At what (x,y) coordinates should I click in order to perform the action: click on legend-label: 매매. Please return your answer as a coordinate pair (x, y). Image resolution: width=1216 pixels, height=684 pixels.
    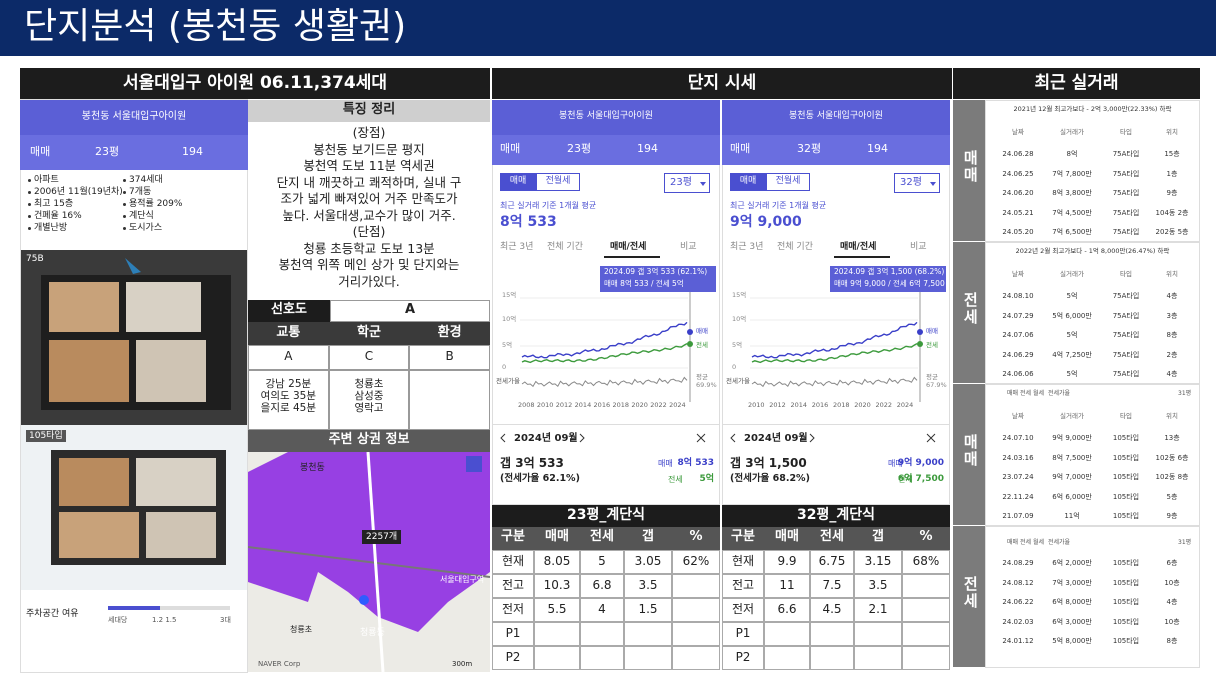
    Looking at the image, I should click on (932, 331).